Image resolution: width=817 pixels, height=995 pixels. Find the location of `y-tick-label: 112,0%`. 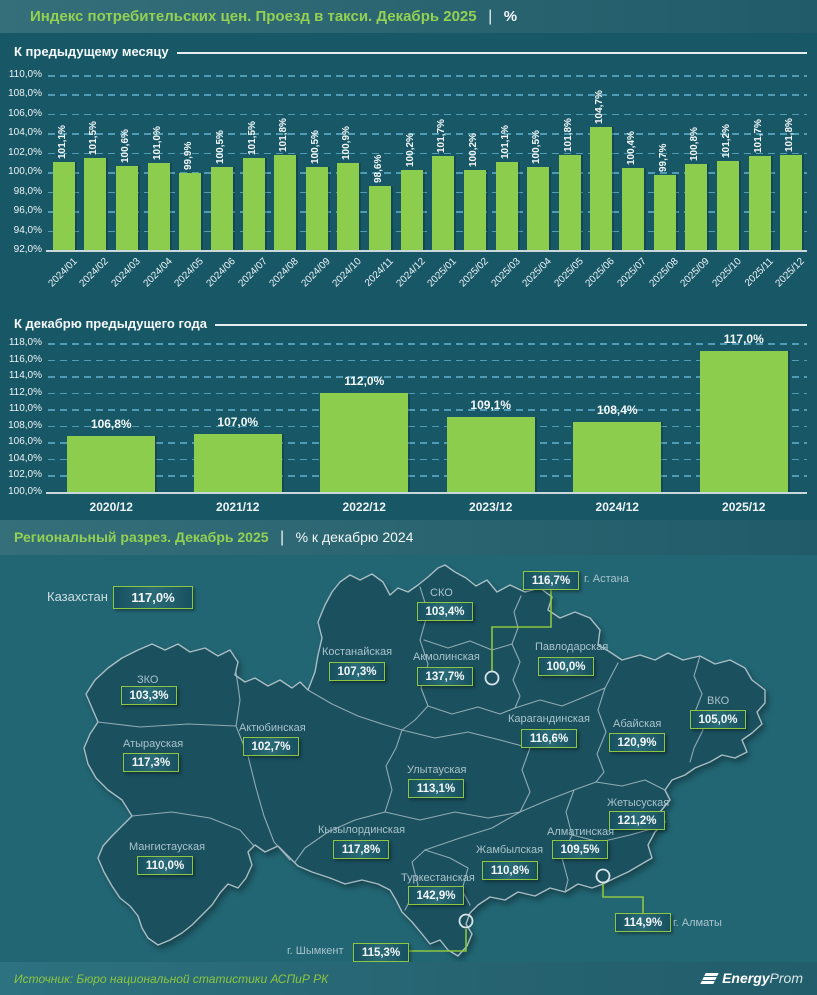

y-tick-label: 112,0% is located at coordinates (25, 392).